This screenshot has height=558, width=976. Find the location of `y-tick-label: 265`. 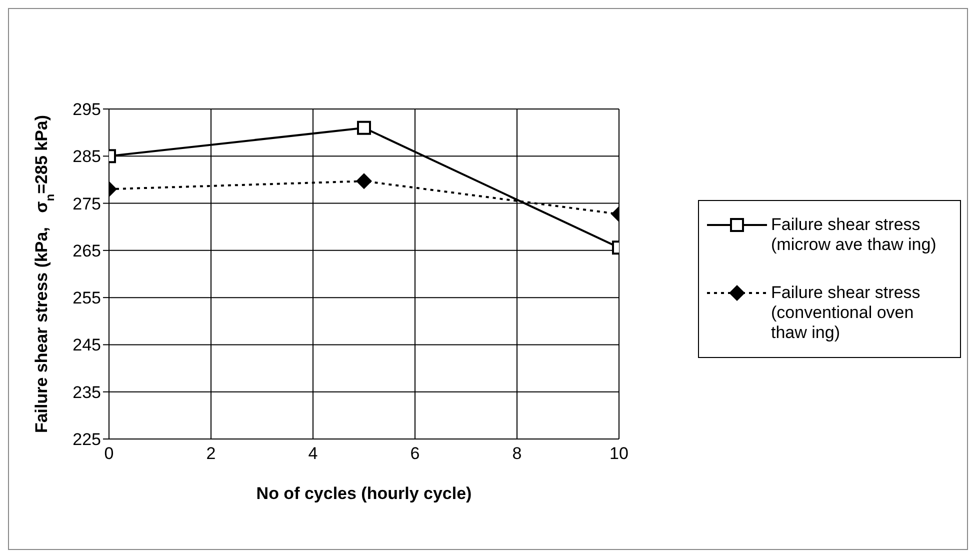

y-tick-label: 265 is located at coordinates (86, 250).